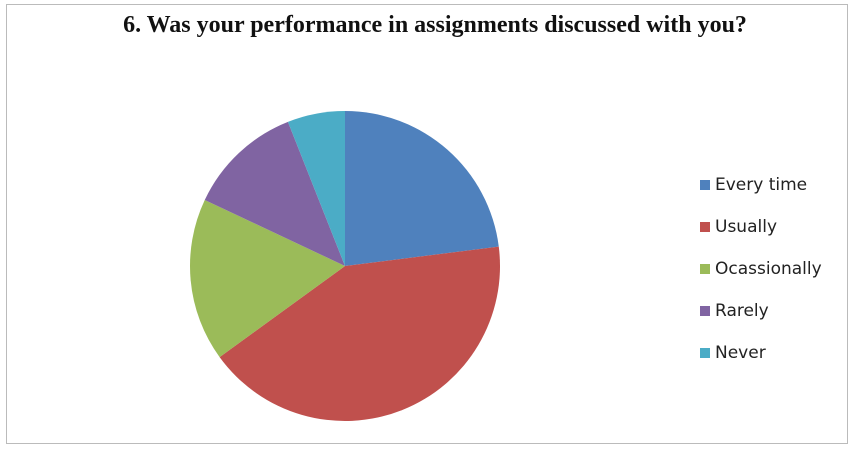 The width and height of the screenshot is (855, 449). What do you see at coordinates (740, 353) in the screenshot?
I see `legend-label: Never` at bounding box center [740, 353].